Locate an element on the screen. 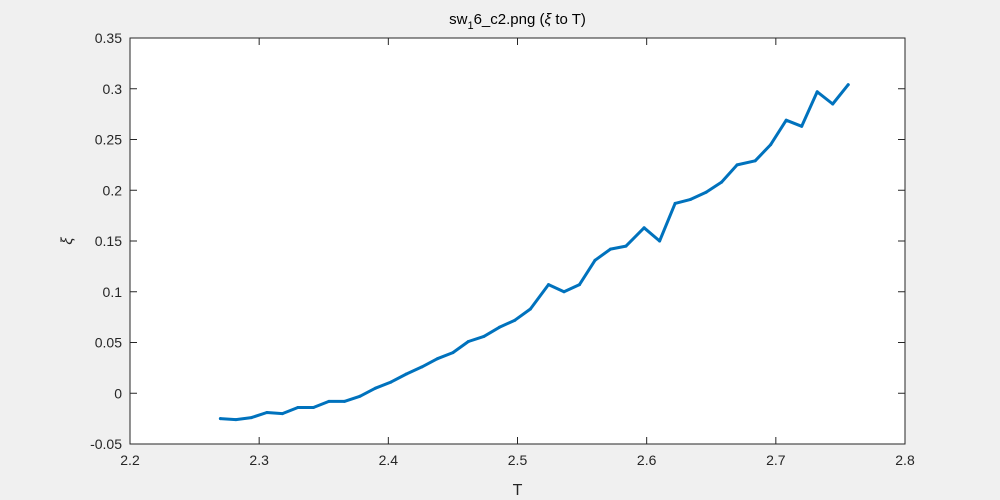 This screenshot has height=500, width=1000. title-xi-symbol: ξ is located at coordinates (548, 19).